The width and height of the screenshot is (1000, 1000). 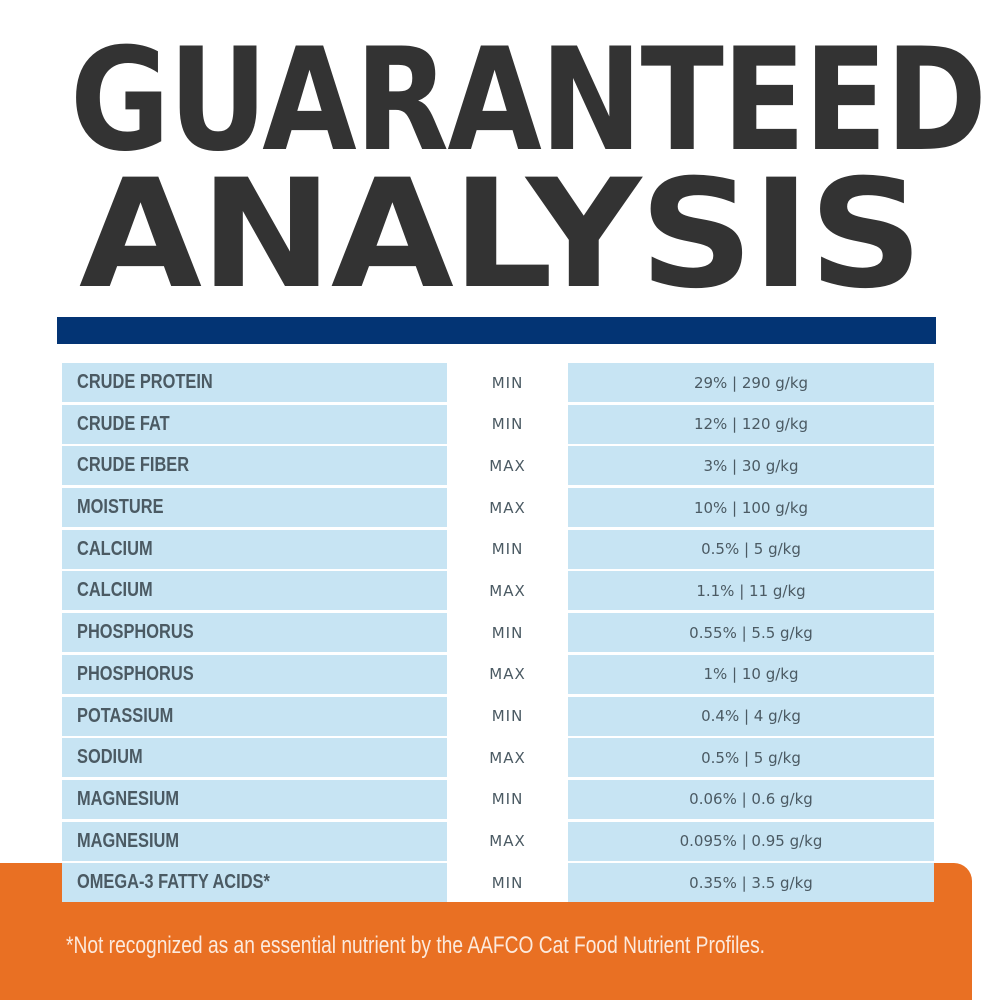 What do you see at coordinates (123, 423) in the screenshot?
I see `nutrient-label: CRUDE FAT` at bounding box center [123, 423].